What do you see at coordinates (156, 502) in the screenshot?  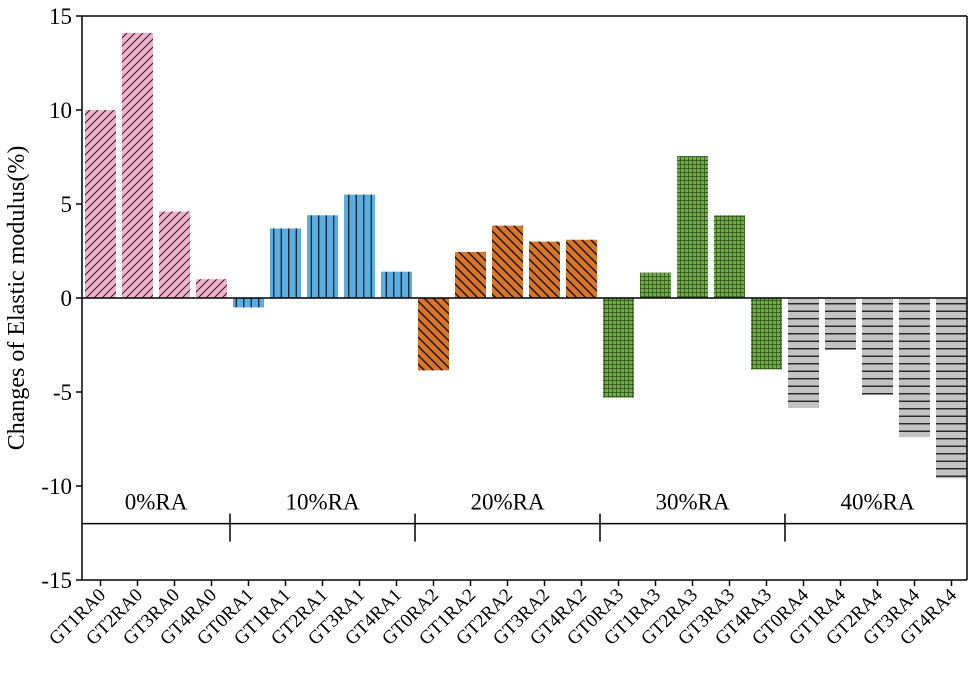 I see `group-label: 0%RA` at bounding box center [156, 502].